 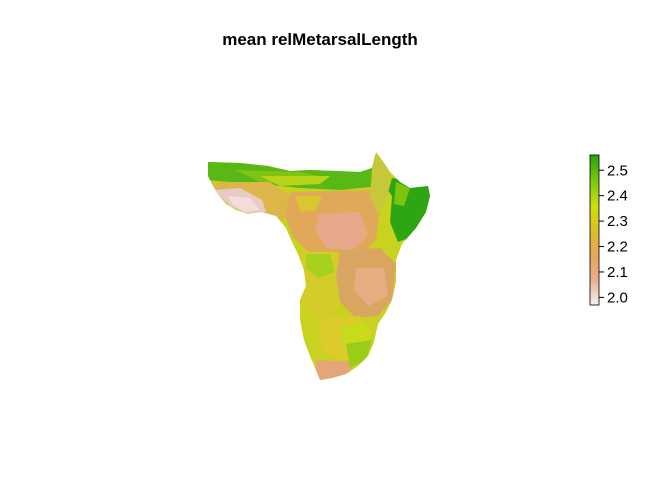 What do you see at coordinates (342, 231) in the screenshot?
I see `map-zone-central-low` at bounding box center [342, 231].